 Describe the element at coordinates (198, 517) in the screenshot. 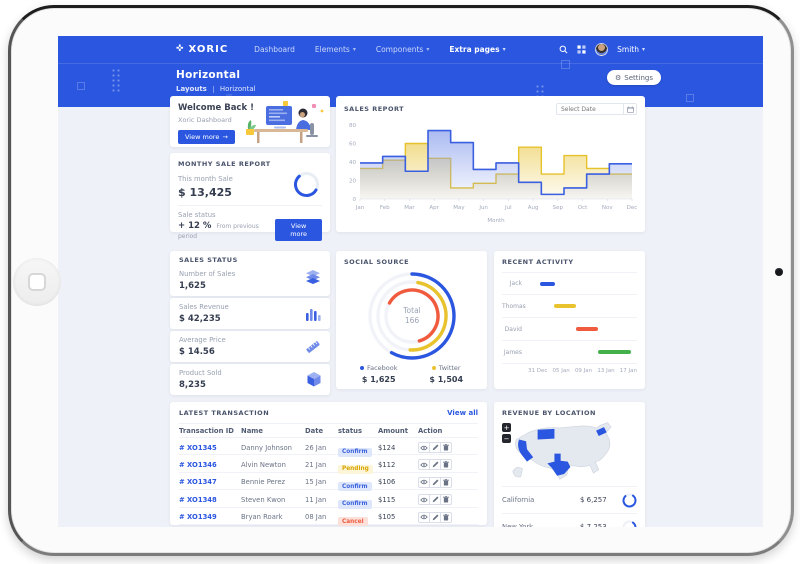

I see `transaction-id-link: # XO1349` at that location.